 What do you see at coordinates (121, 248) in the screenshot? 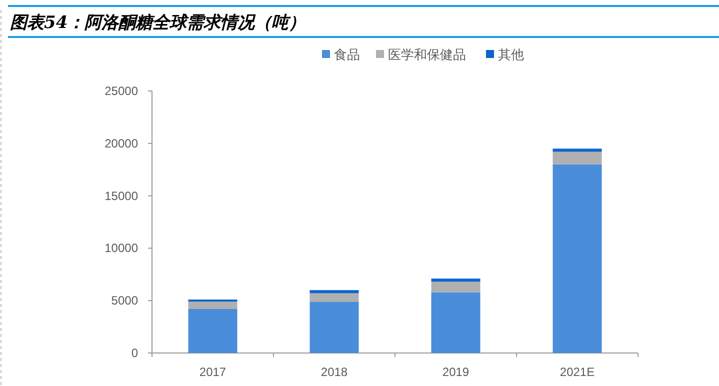
I see `y-tick-label: 10000` at bounding box center [121, 248].